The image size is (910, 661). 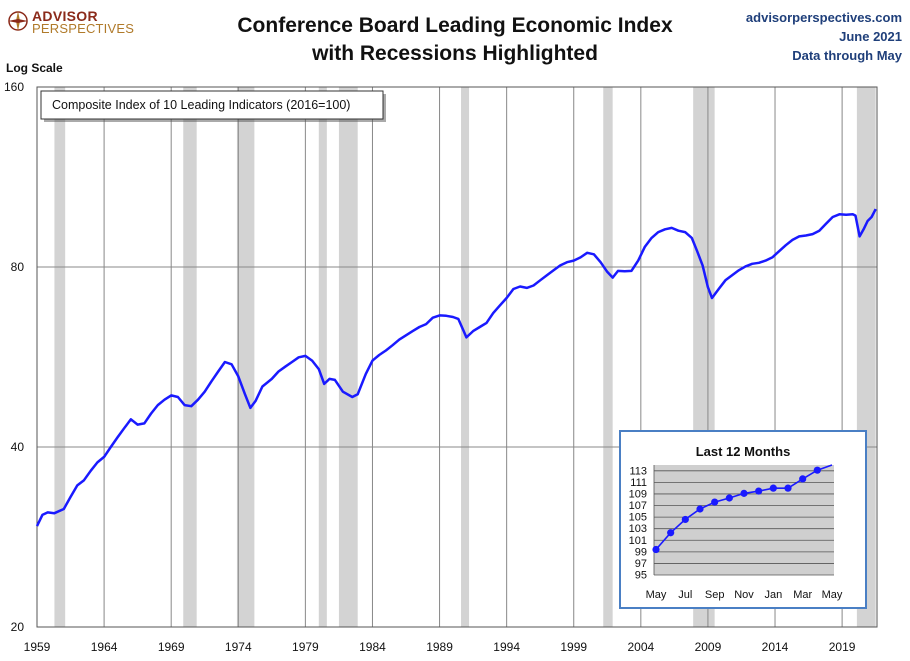 What do you see at coordinates (638, 506) in the screenshot?
I see `inset-y-tick-label: 107` at bounding box center [638, 506].